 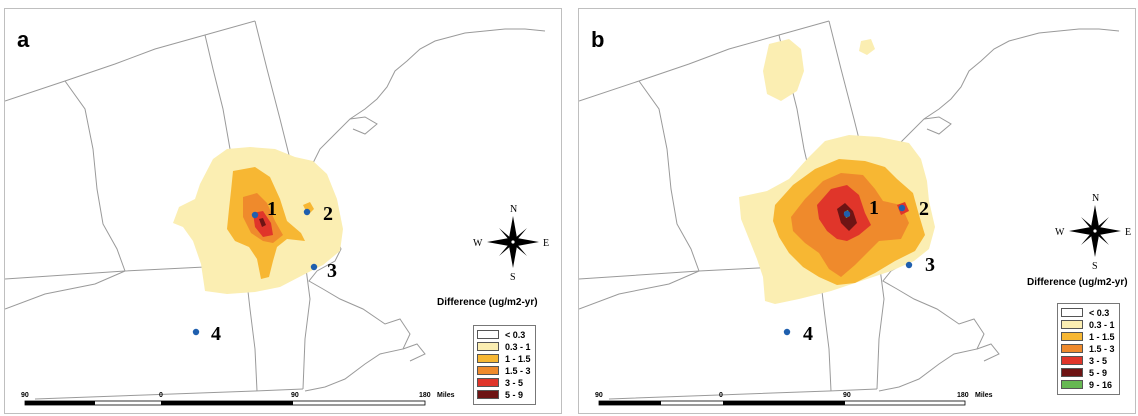 I want to click on legend-label: 9 - 16, so click(x=1101, y=384).